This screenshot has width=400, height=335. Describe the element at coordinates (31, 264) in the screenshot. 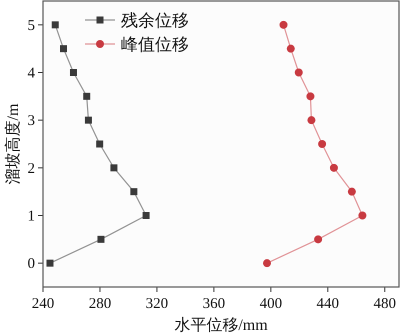

I see `y-tick-label: 0` at that location.